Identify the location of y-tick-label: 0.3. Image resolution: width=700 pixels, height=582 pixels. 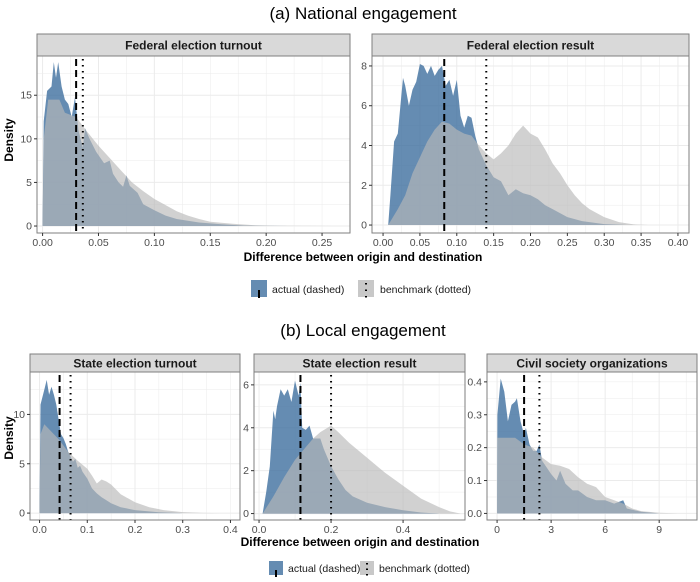
(474, 415).